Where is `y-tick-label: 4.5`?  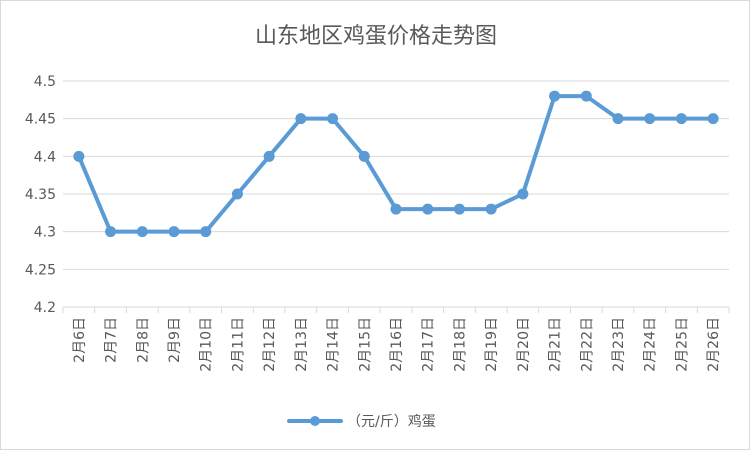
y-tick-label: 4.5 is located at coordinates (45, 82).